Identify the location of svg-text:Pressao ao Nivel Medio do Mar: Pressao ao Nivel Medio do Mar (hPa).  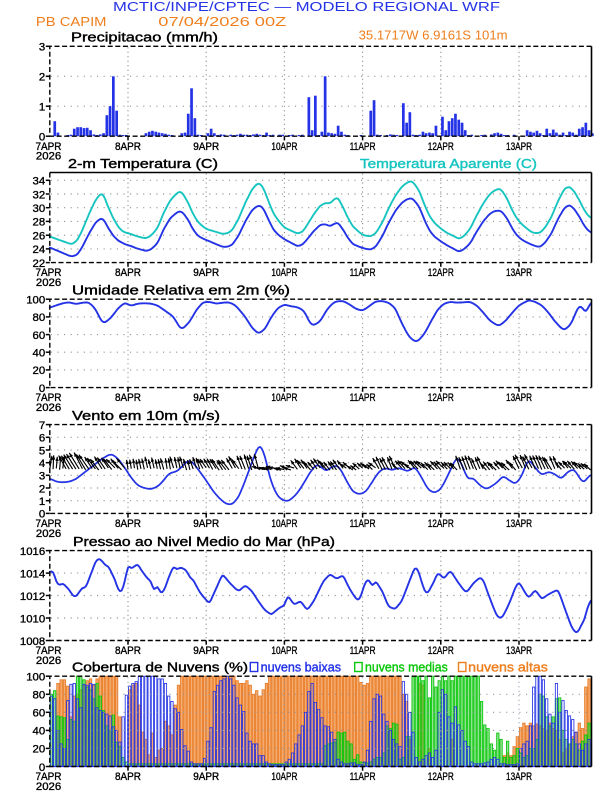
(204, 541).